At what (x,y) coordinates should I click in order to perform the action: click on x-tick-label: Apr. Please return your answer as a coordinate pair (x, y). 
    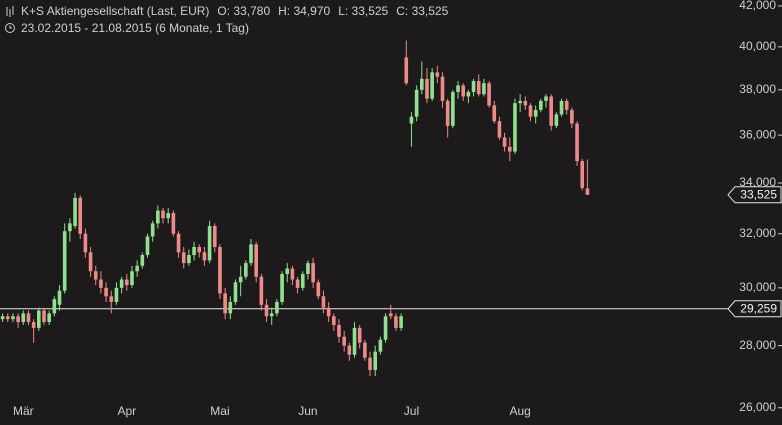
    Looking at the image, I should click on (126, 411).